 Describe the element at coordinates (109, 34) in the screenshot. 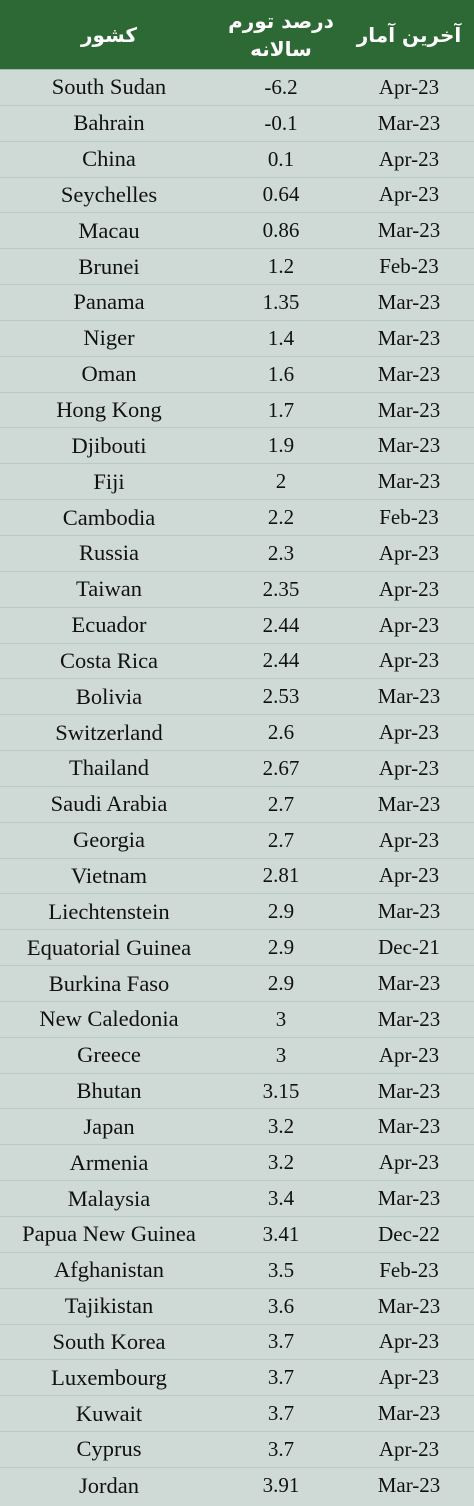

I see `header-country: کشور` at that location.